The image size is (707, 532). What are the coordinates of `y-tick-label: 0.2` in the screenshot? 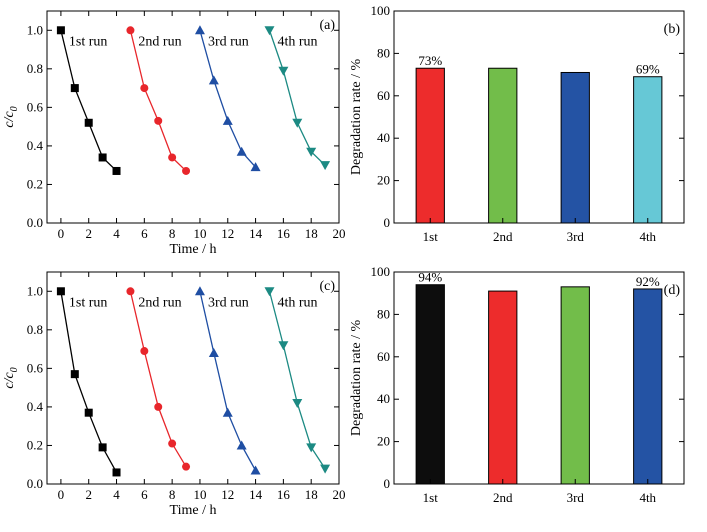 It's located at (35, 444).